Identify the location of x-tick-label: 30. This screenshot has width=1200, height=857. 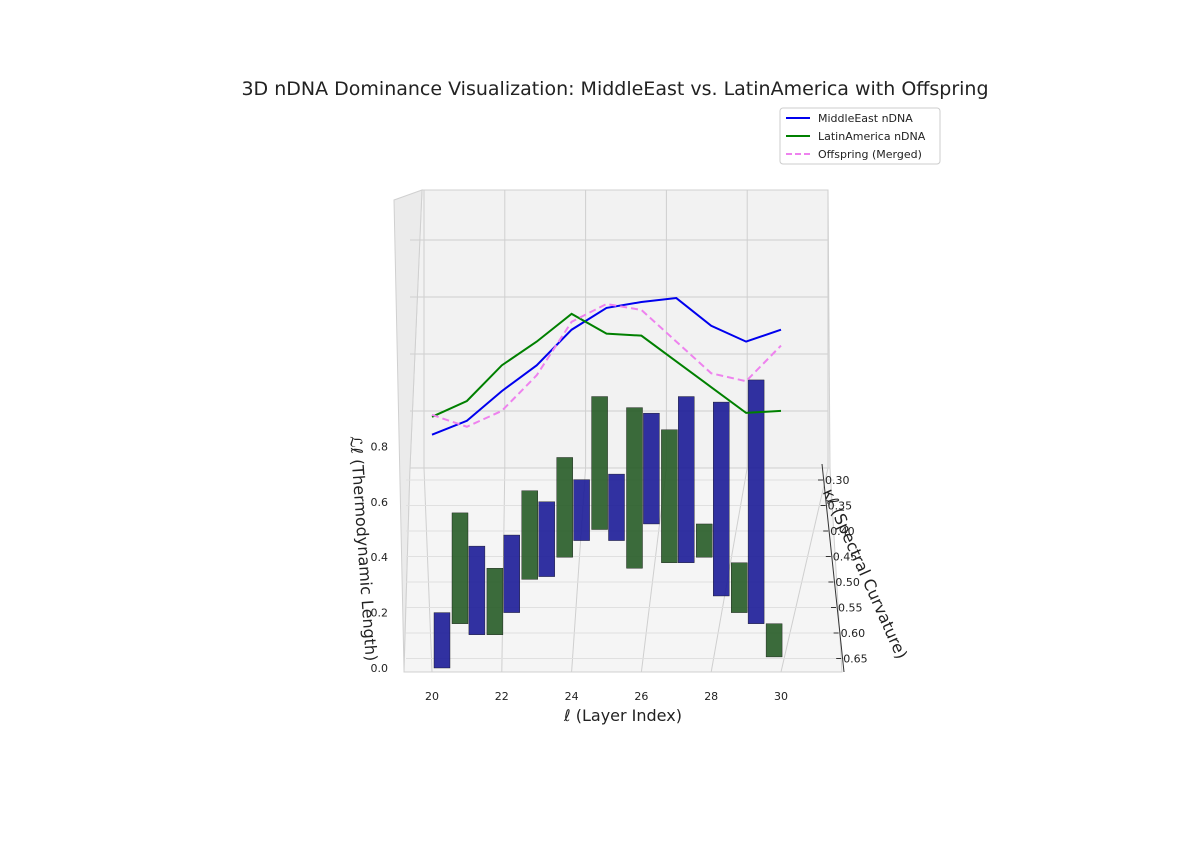
(781, 696).